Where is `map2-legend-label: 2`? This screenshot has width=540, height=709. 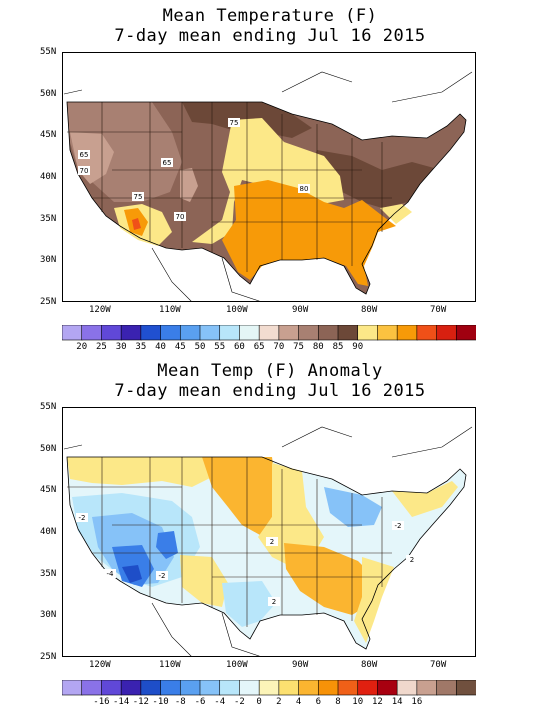
map2-legend-label: 2 is located at coordinates (279, 702).